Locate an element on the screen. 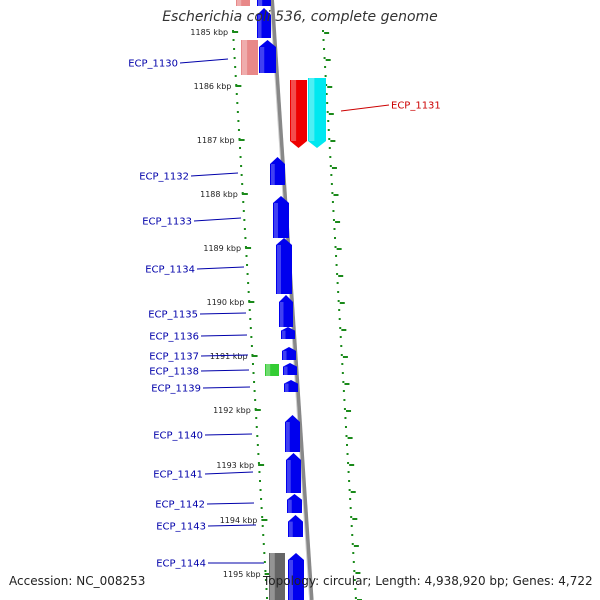 The image size is (600, 600). kbp-tick-label: 1194 kbp is located at coordinates (239, 520).